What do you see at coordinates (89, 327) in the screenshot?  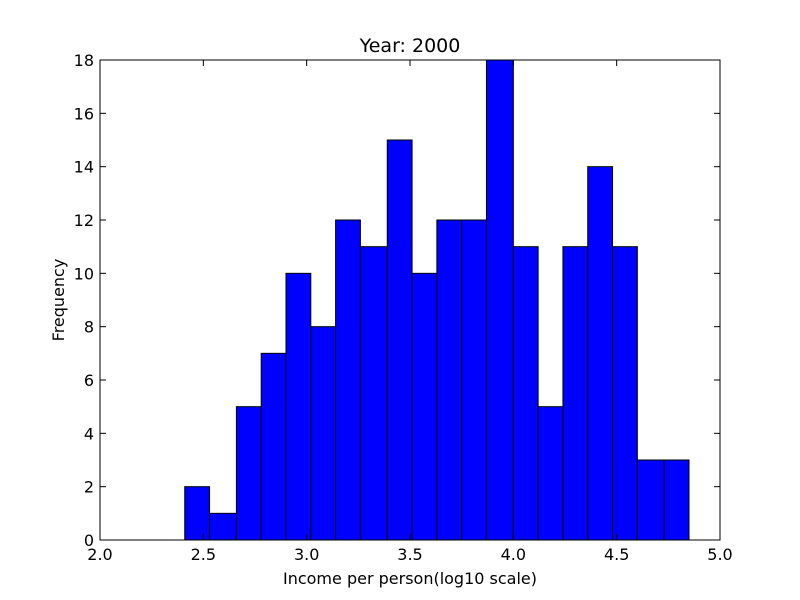 I see `y-tick-label: 8` at bounding box center [89, 327].